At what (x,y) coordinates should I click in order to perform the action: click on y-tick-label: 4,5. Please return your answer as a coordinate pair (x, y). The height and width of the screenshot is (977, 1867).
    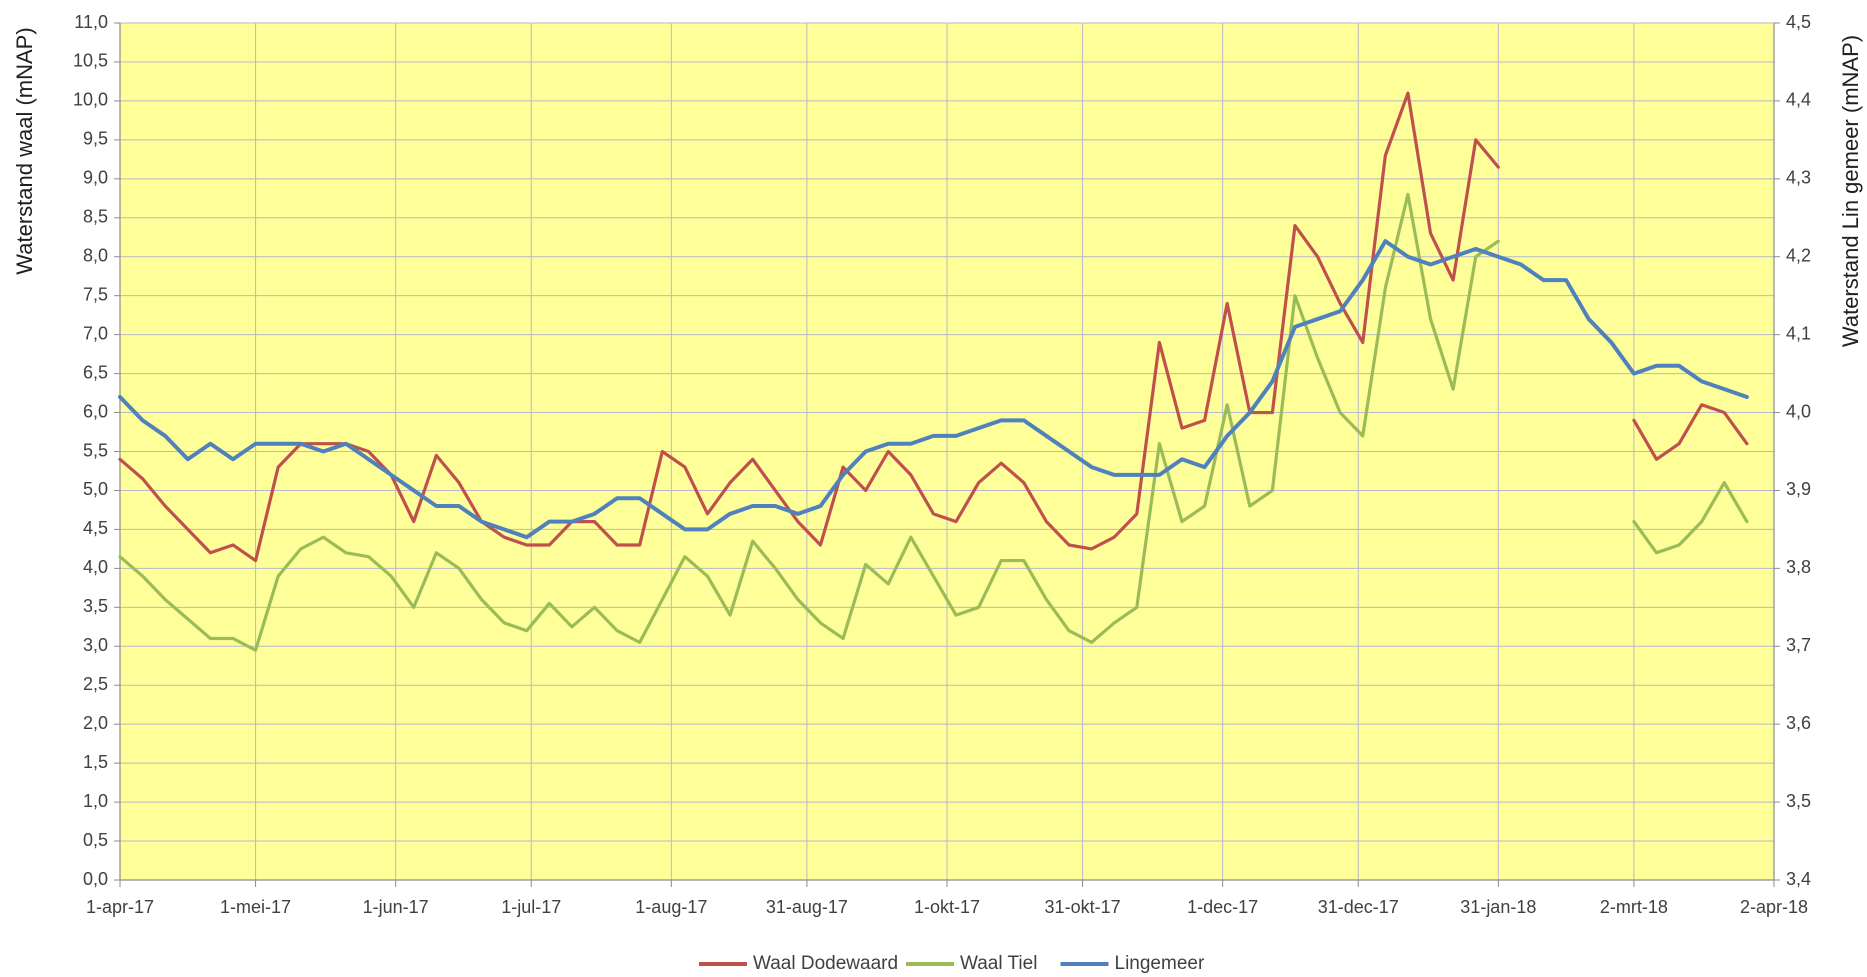
    Looking at the image, I should click on (95, 528).